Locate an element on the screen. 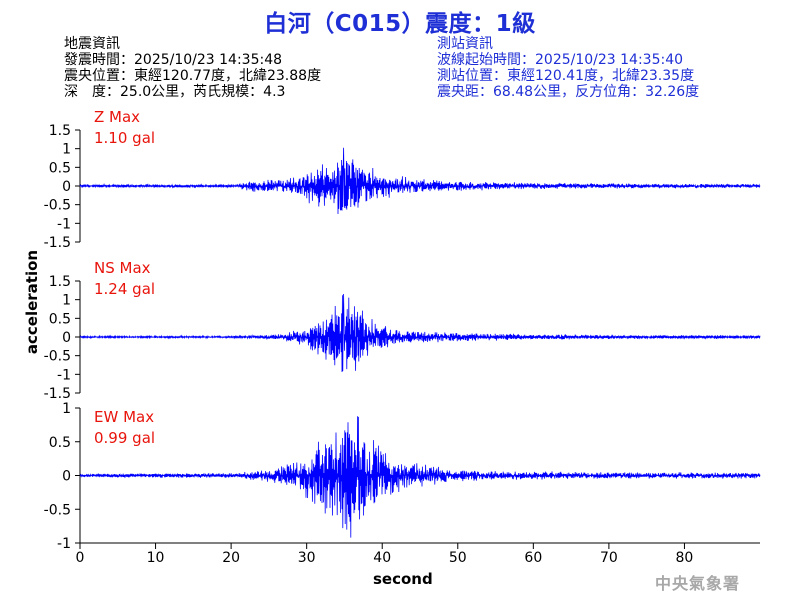 This screenshot has width=800, height=600. y-tick-label-z: 1 is located at coordinates (66, 150).